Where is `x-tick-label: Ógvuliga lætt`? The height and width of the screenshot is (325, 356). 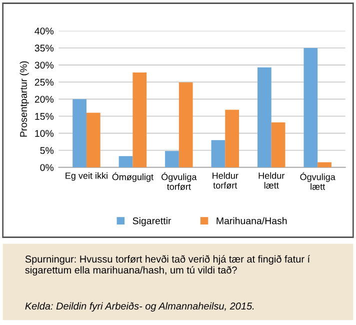 x-tick-label: Ógvuliga lætt is located at coordinates (318, 181).